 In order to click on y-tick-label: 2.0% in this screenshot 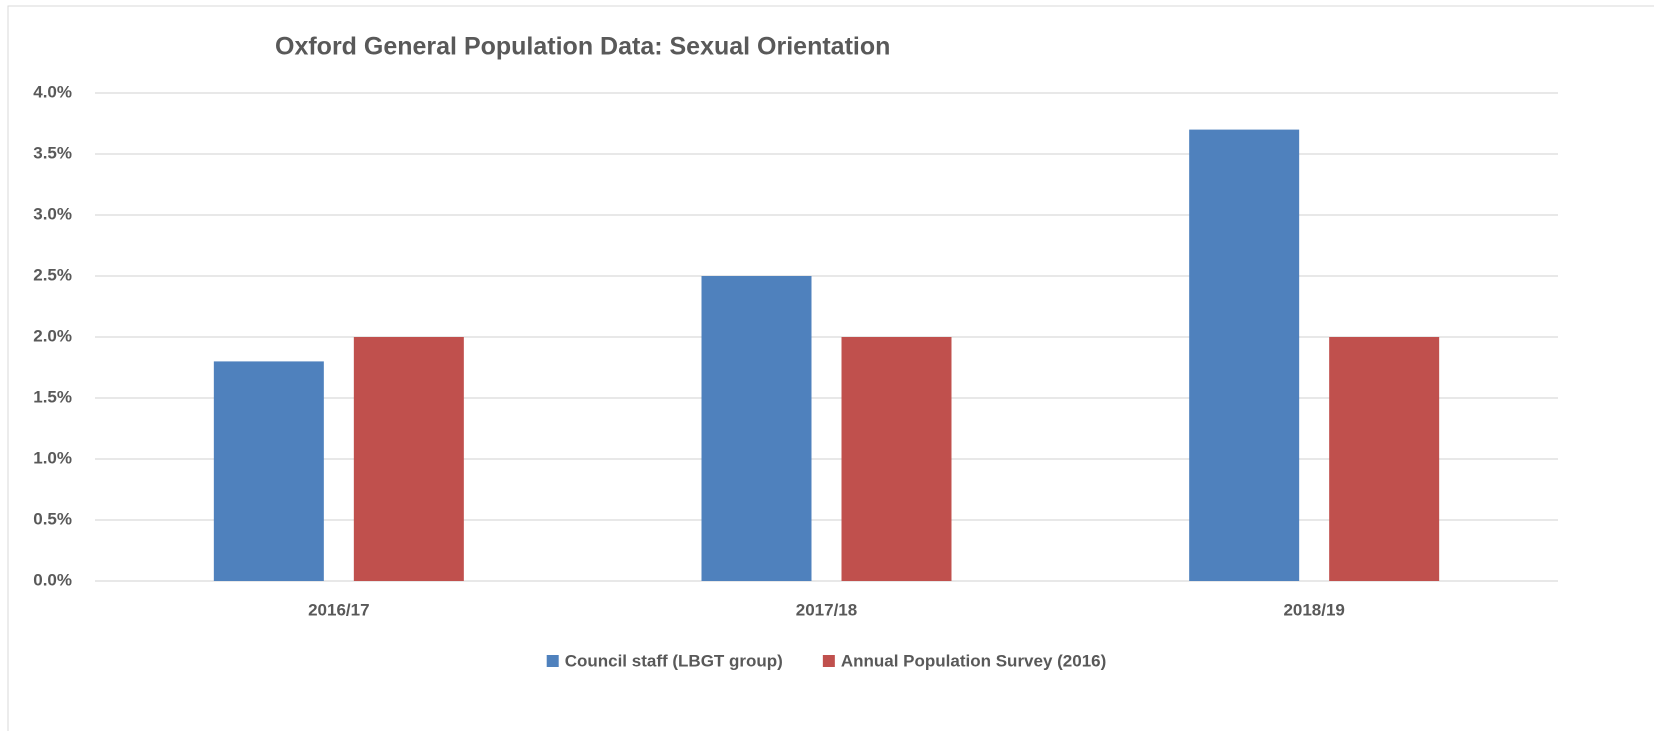, I will do `click(52, 335)`.